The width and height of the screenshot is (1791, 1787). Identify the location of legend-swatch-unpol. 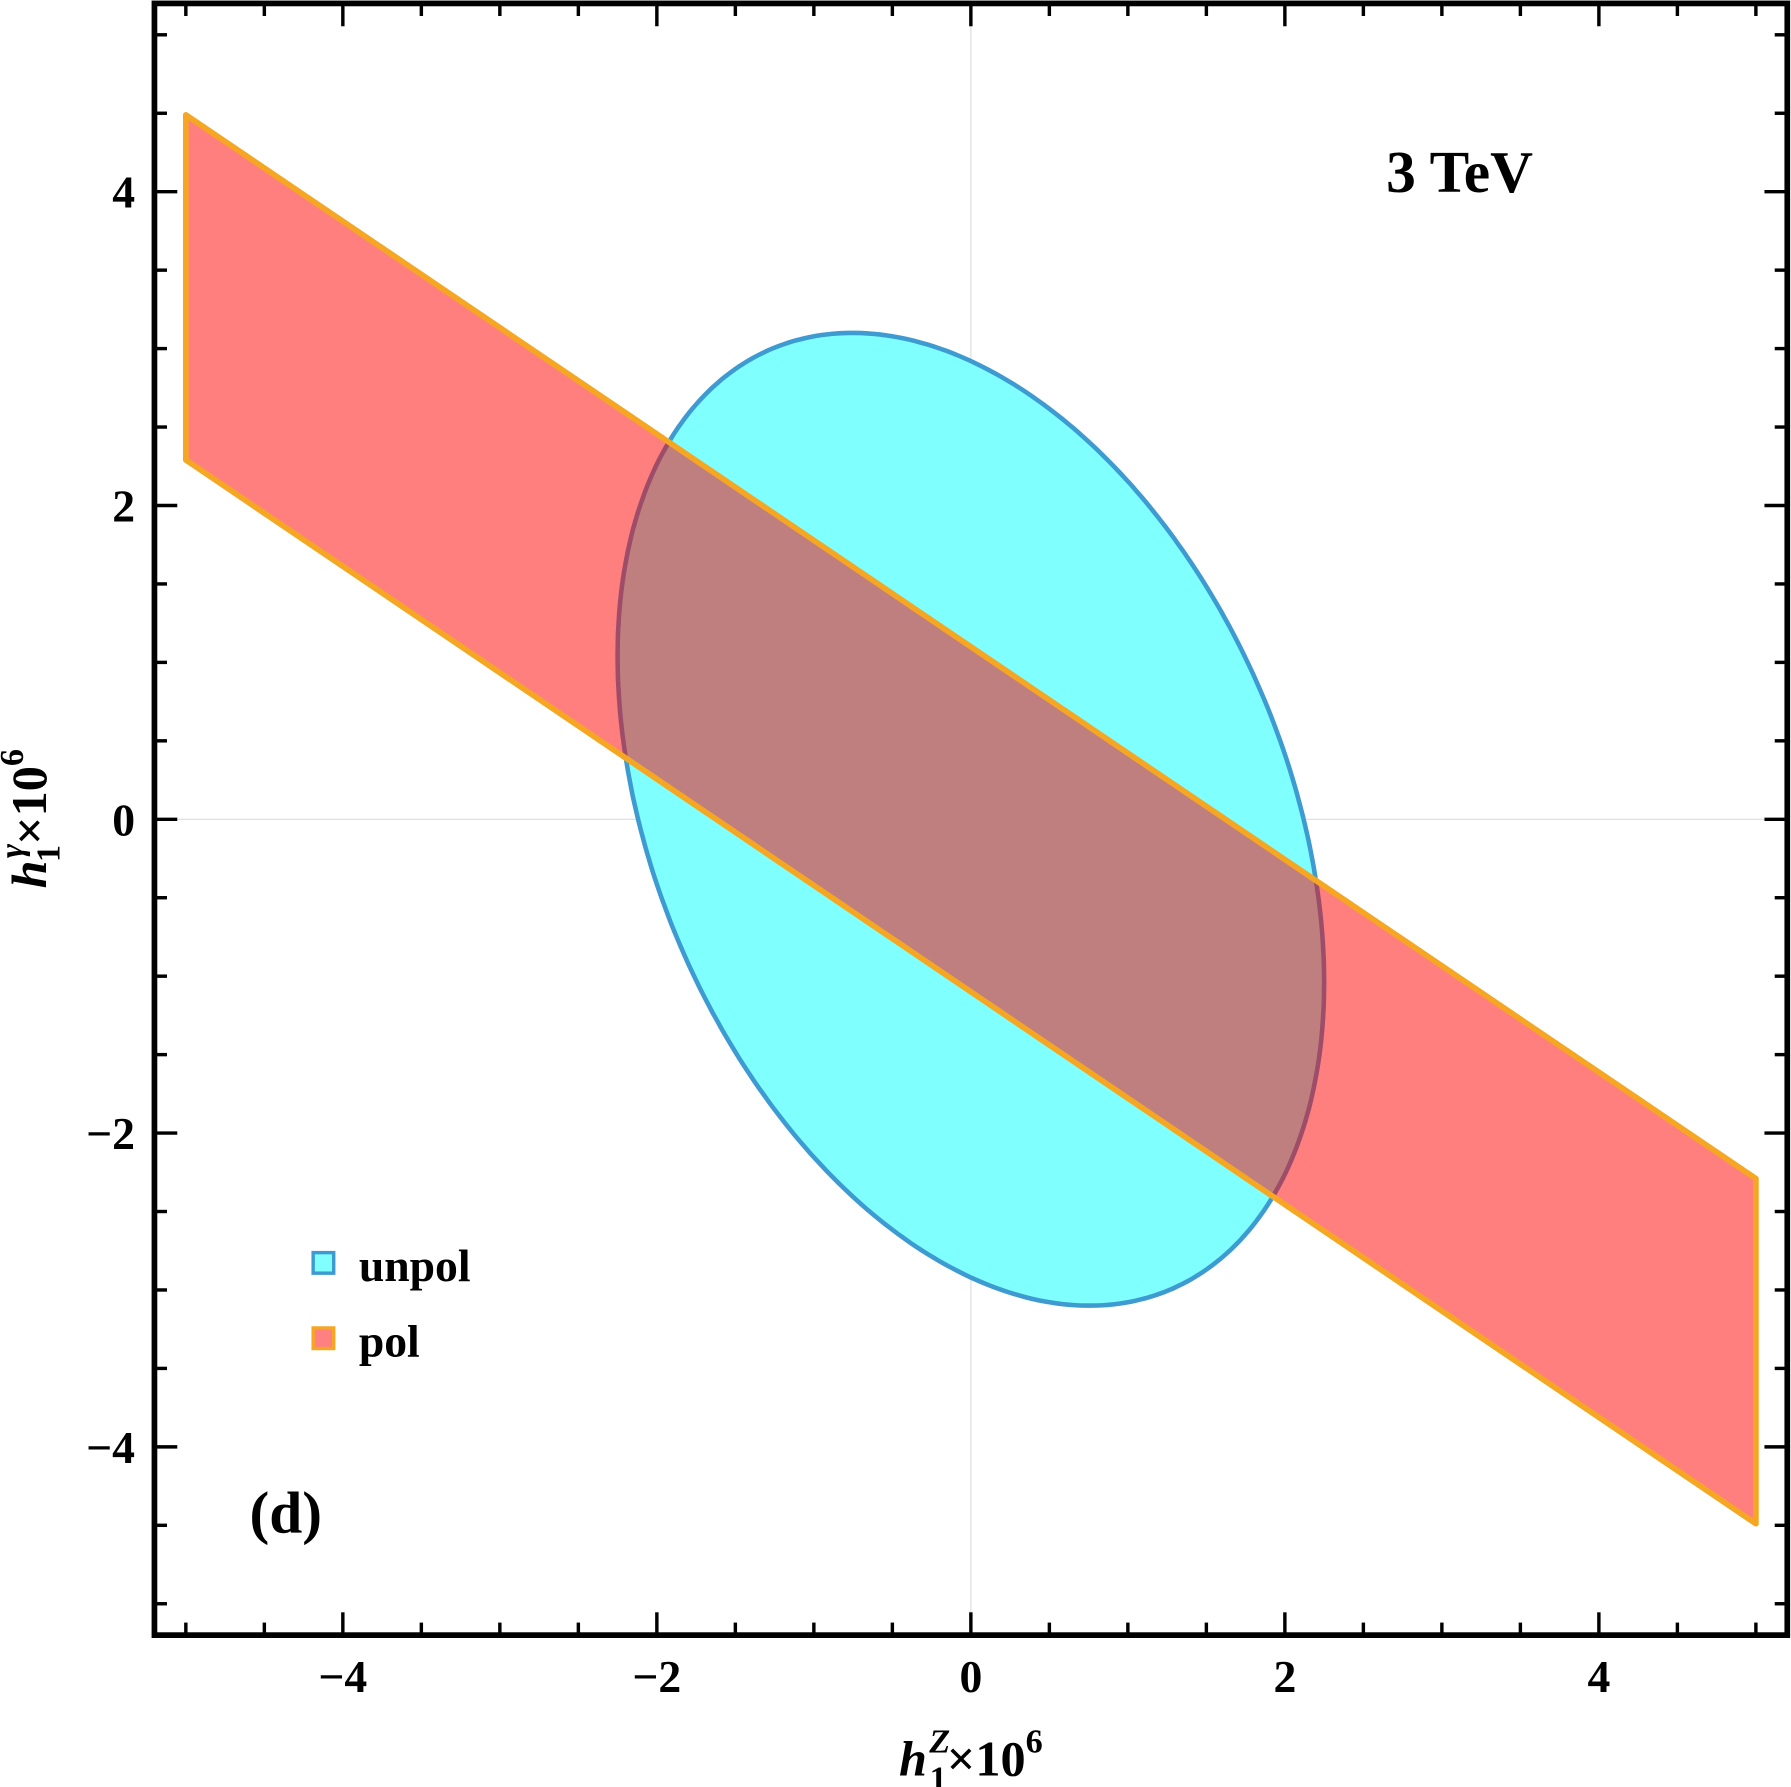
(323, 1262).